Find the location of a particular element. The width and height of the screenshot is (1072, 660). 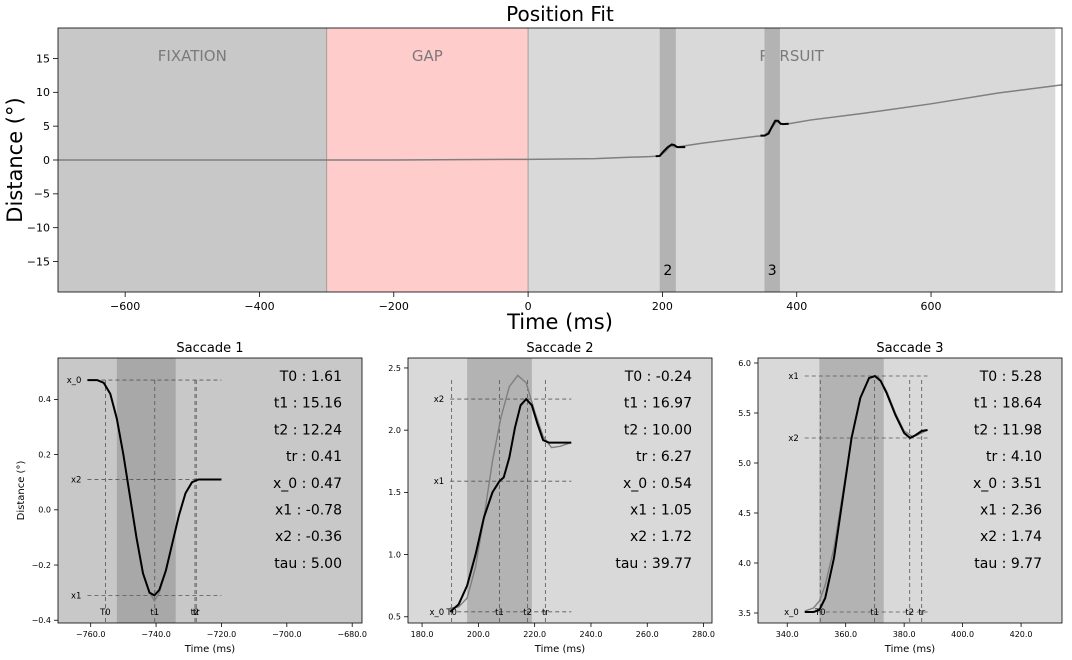

x-tick-label: 180.0 is located at coordinates (422, 634).